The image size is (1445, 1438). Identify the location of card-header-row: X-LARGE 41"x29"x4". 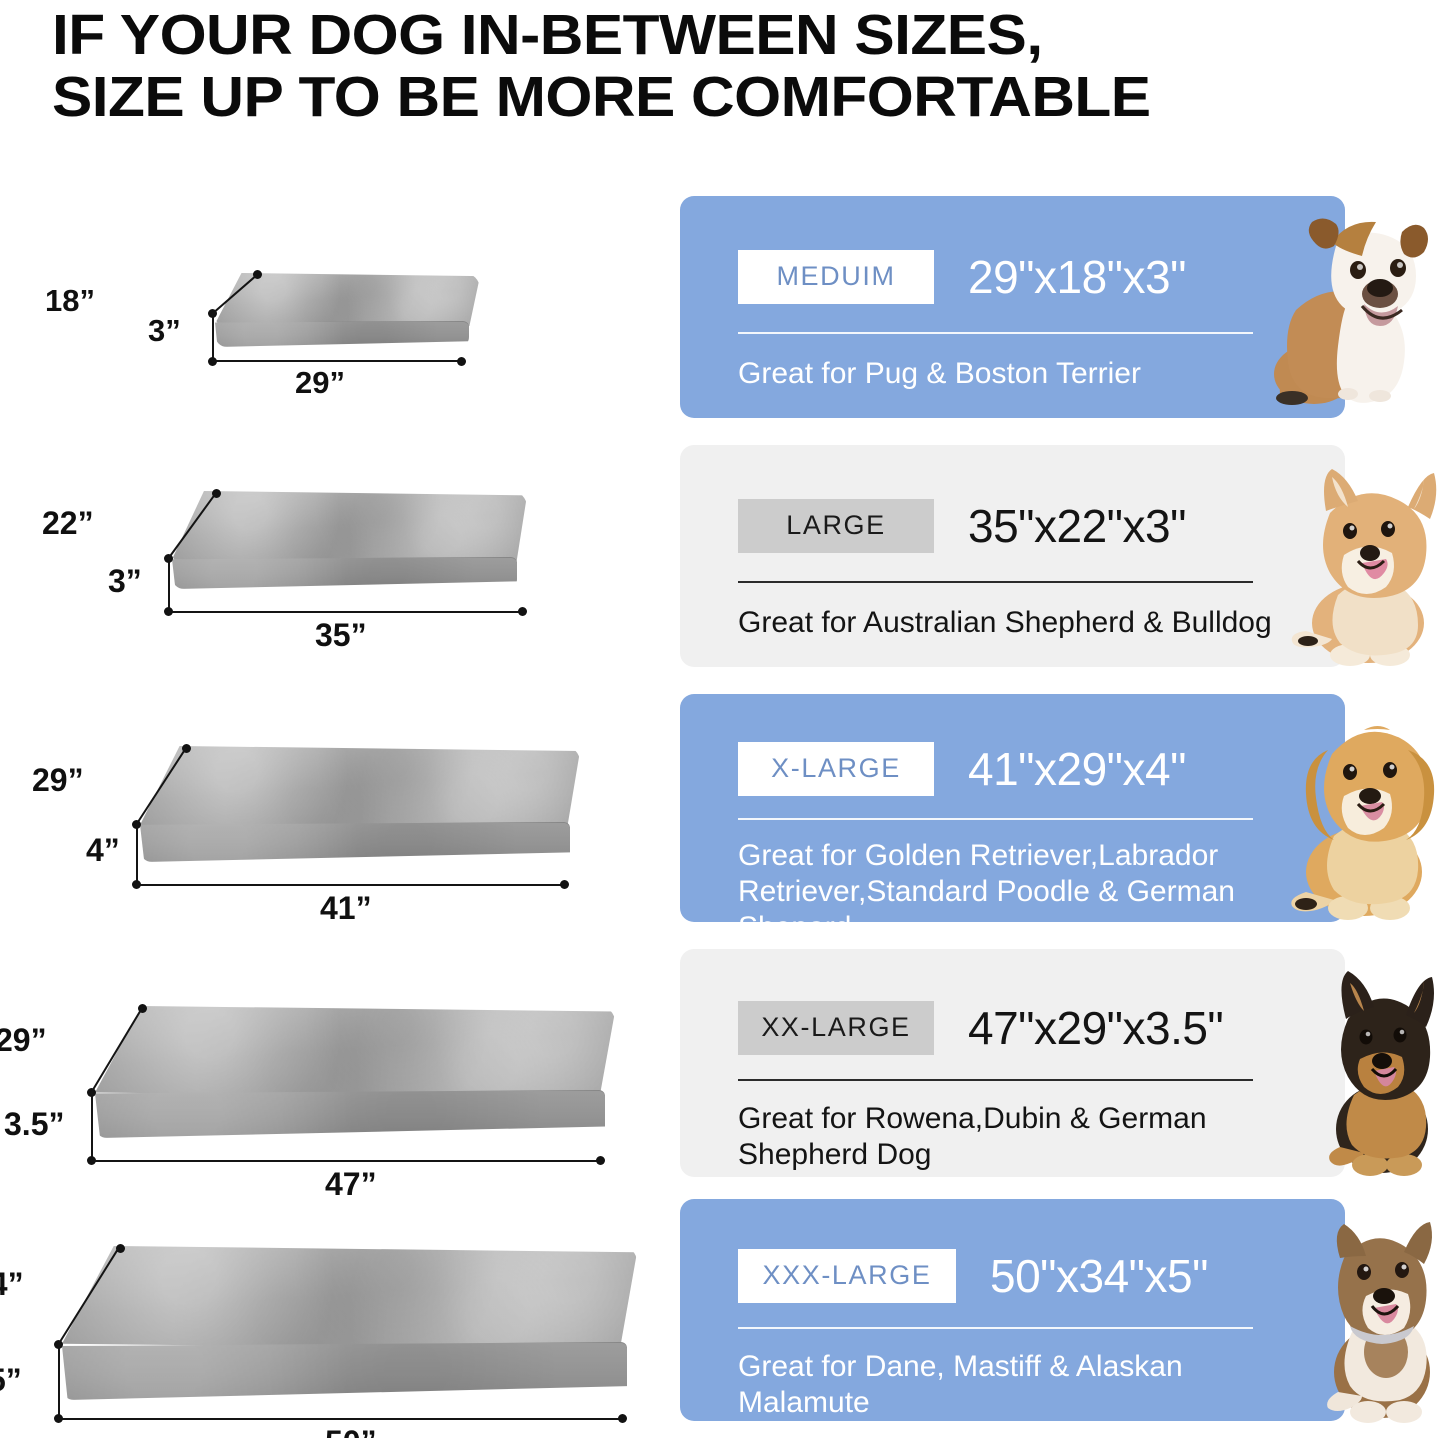
(1021, 769).